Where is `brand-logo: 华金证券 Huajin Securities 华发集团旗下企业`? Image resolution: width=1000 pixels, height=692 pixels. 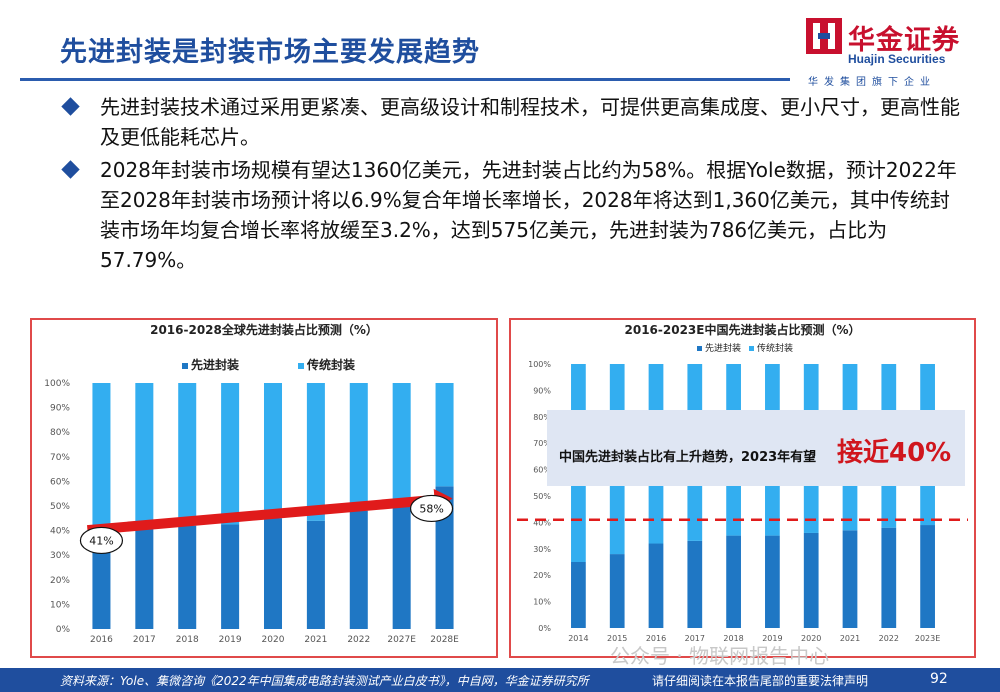 brand-logo: 华金证券 Huajin Securities 华发集团旗下企业 is located at coordinates (896, 53).